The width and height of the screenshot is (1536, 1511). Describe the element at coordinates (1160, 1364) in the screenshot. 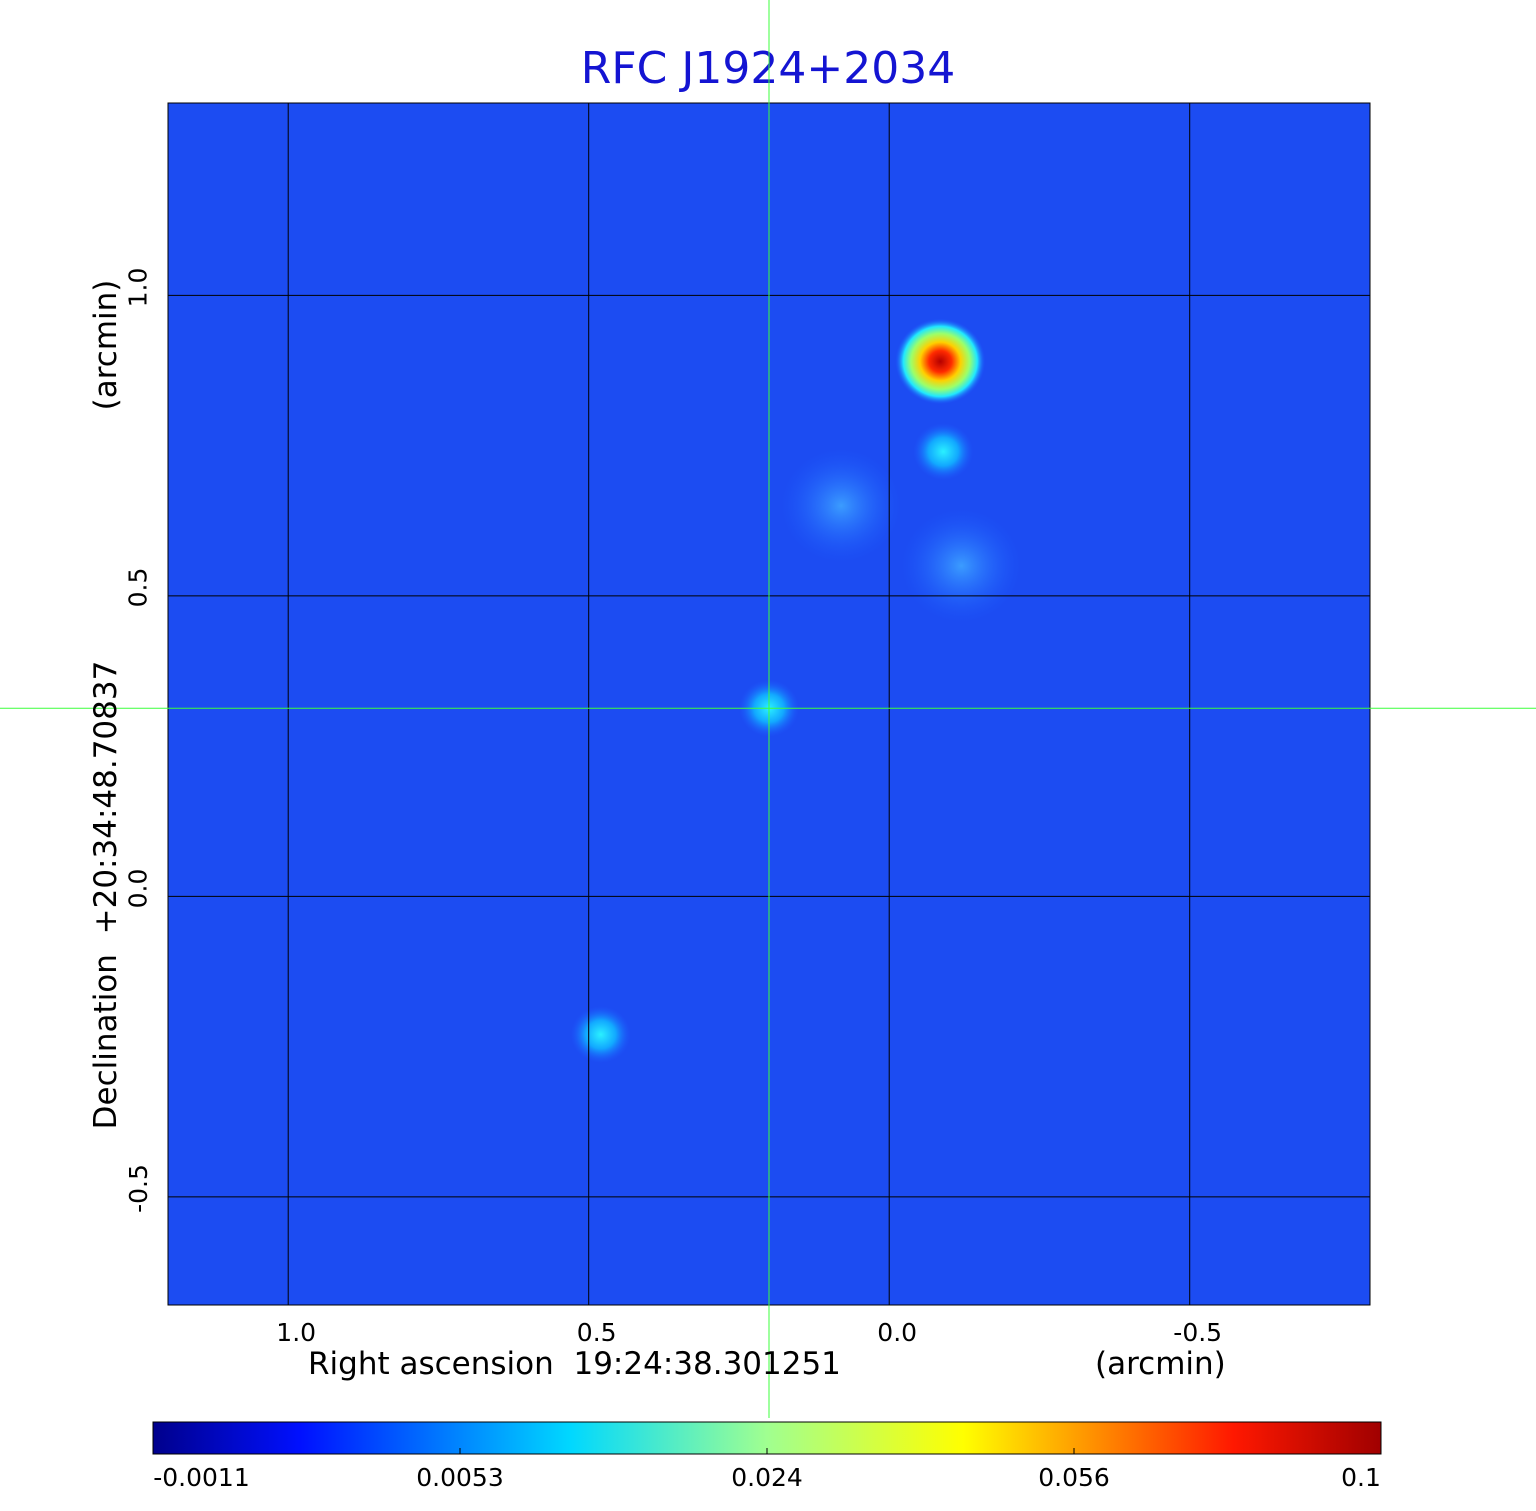

I see `x-axis-unit: (arcmin)` at that location.